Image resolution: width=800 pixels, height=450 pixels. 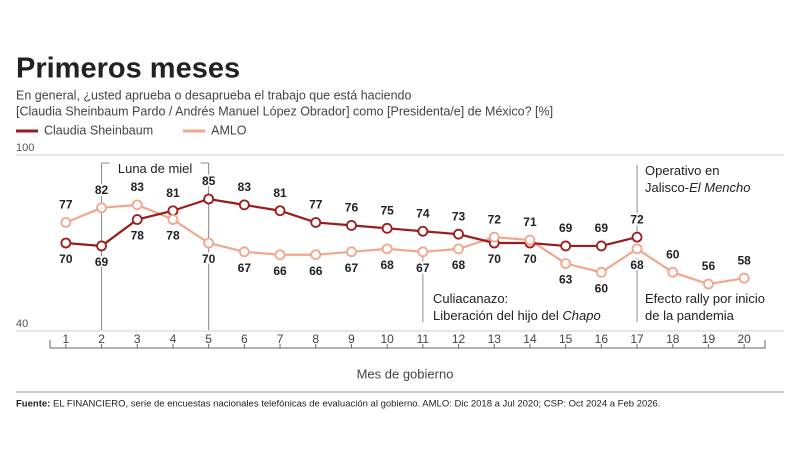 I want to click on data-label: 60, so click(x=673, y=255).